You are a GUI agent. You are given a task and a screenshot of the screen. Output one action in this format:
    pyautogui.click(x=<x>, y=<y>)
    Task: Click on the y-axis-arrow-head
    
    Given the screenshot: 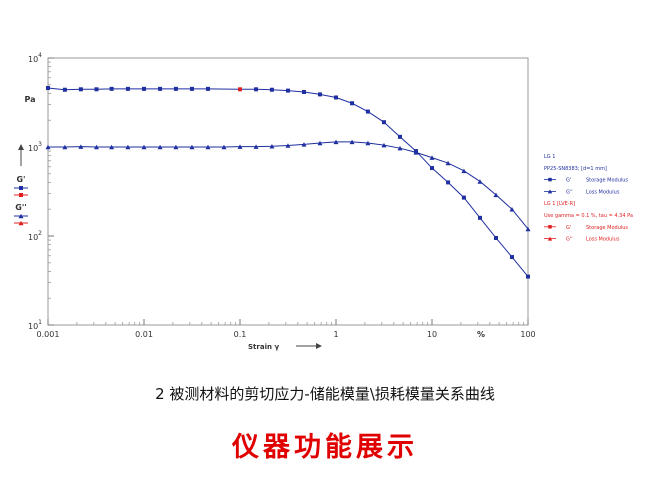 What is the action you would take?
    pyautogui.click(x=21, y=147)
    